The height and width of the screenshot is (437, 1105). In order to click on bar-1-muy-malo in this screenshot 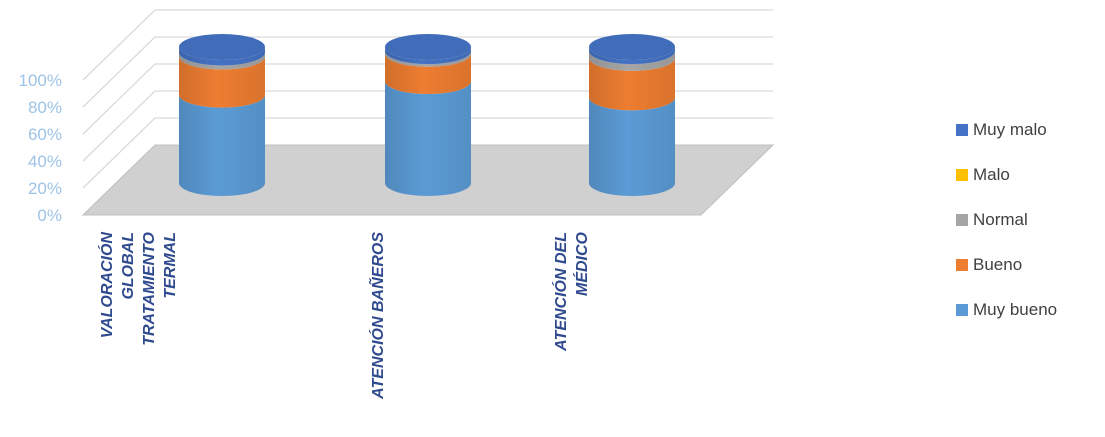, I will do `click(428, 56)`.